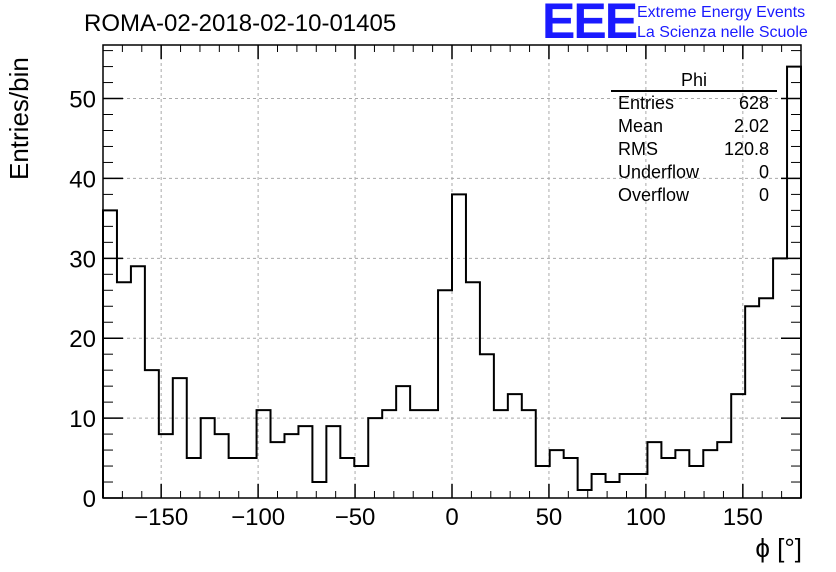 This screenshot has height=572, width=836. Describe the element at coordinates (646, 103) in the screenshot. I see `stats-label: Entries` at that location.